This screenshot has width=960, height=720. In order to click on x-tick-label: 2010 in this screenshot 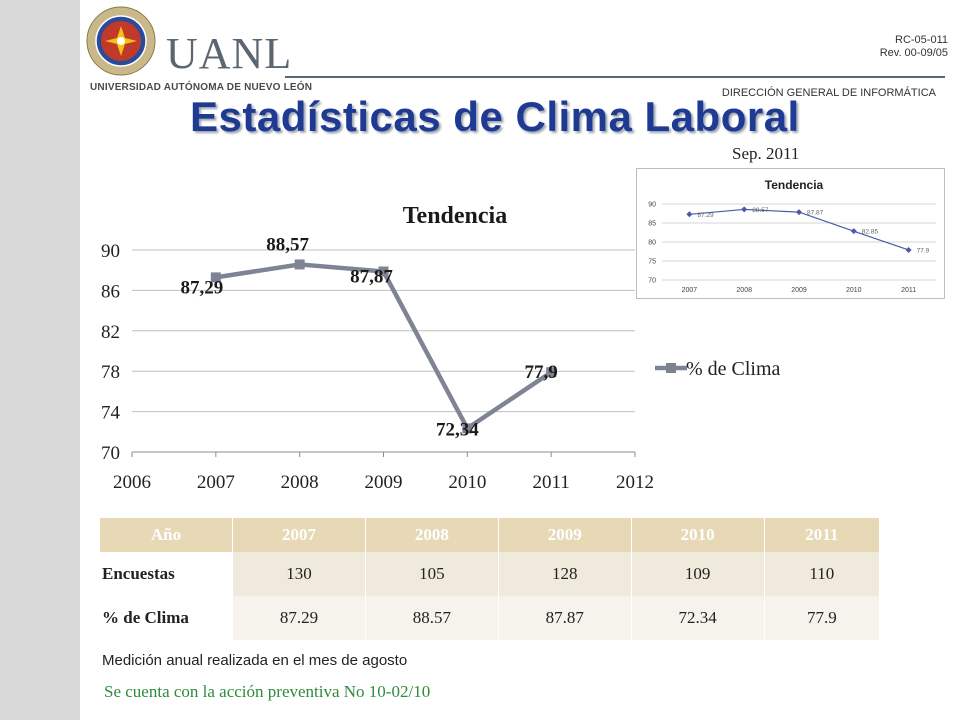, I will do `click(467, 482)`.